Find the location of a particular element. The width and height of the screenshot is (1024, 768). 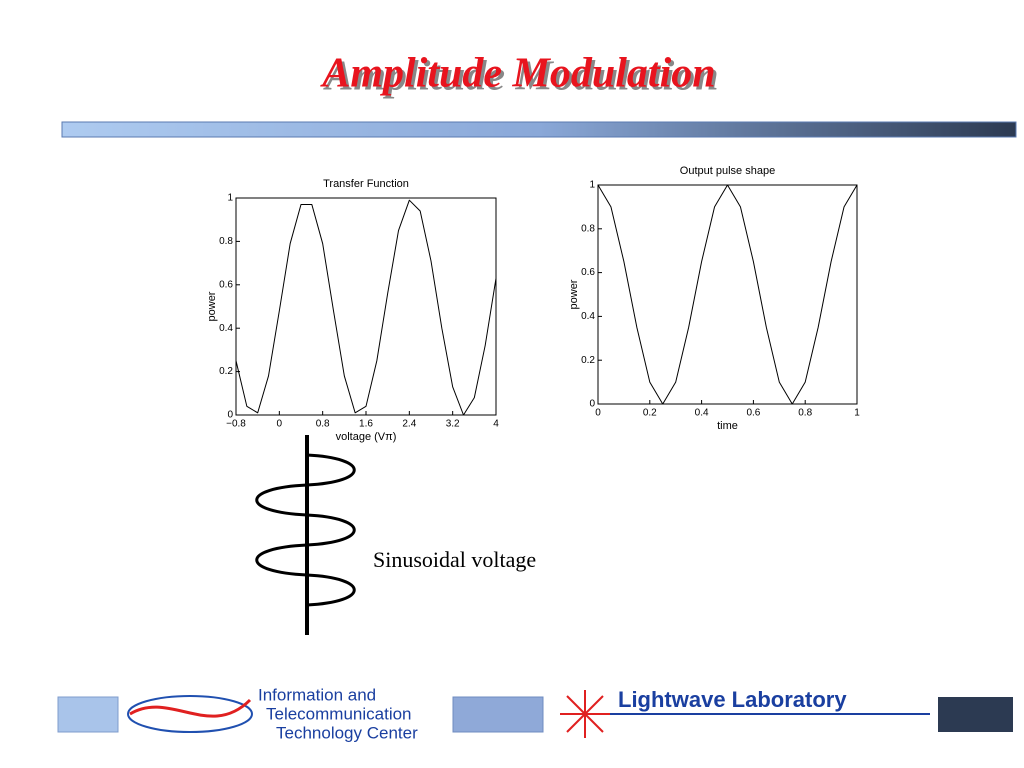

x-tick-label: 2.4 is located at coordinates (409, 424).